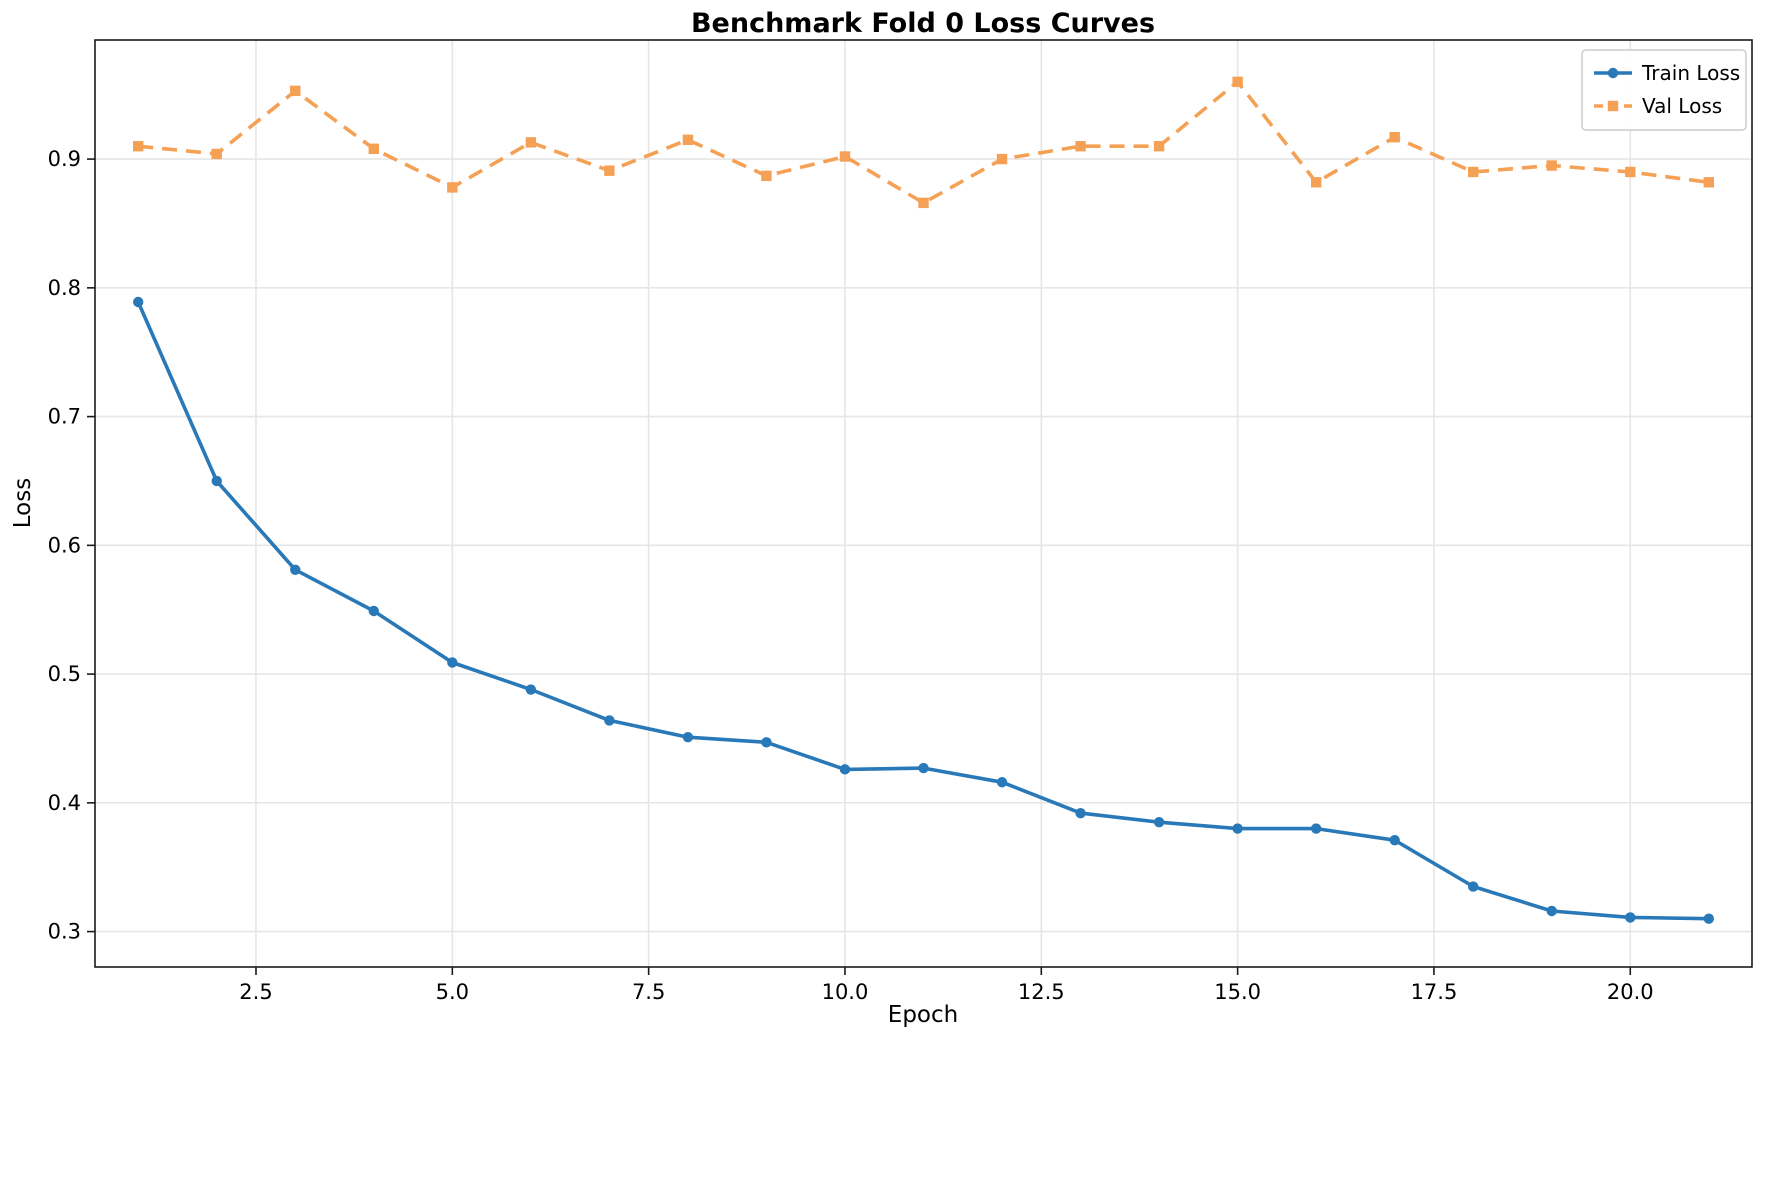 The width and height of the screenshot is (1782, 1180). I want to click on legend-train-loss-label: Train Loss, so click(1690, 73).